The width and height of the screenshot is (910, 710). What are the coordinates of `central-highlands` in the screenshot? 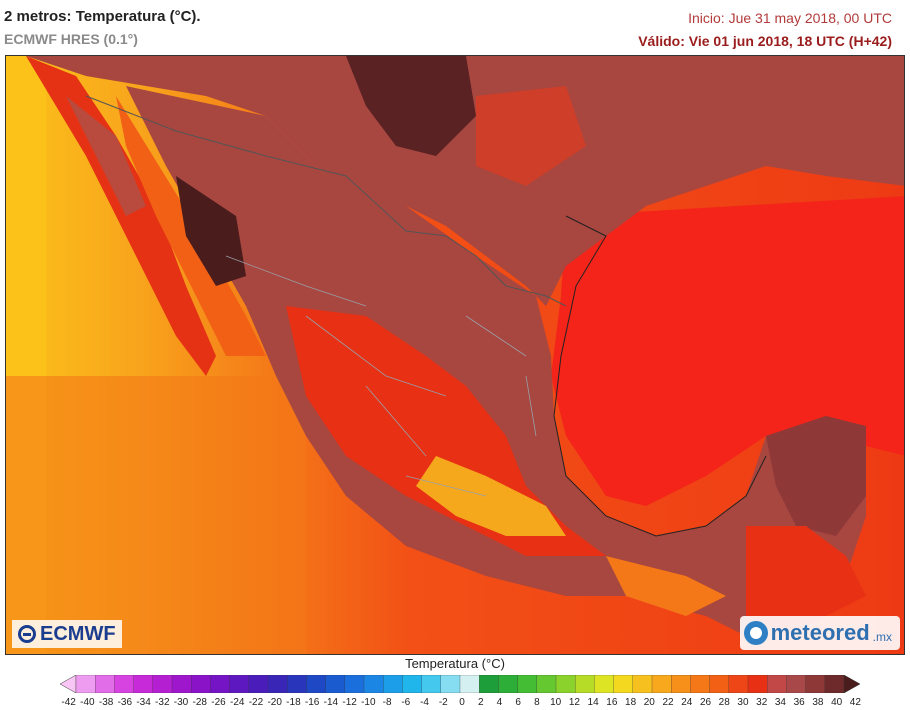 It's located at (446, 431).